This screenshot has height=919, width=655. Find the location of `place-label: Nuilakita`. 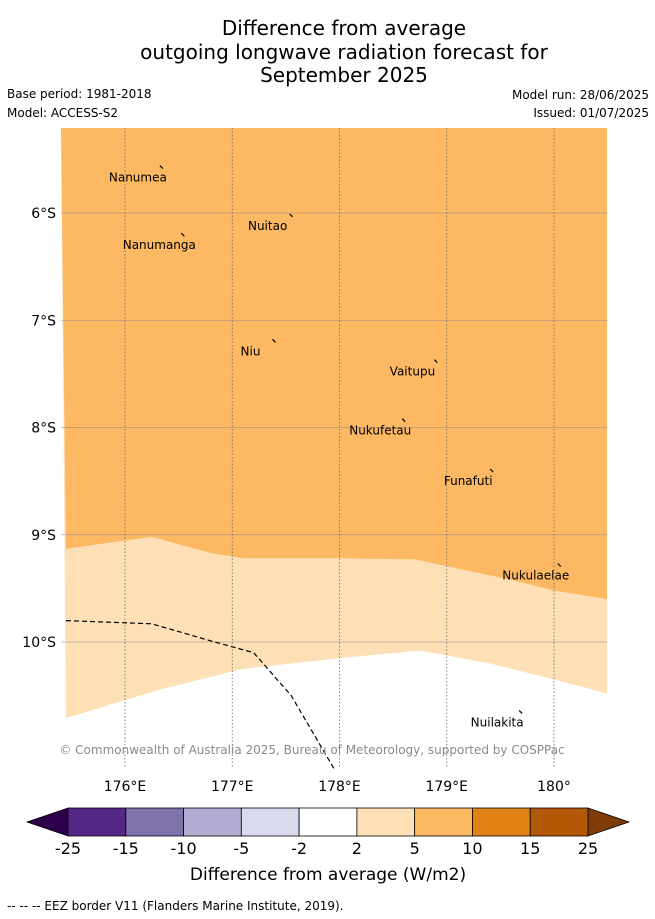

place-label: Nuilakita is located at coordinates (497, 722).